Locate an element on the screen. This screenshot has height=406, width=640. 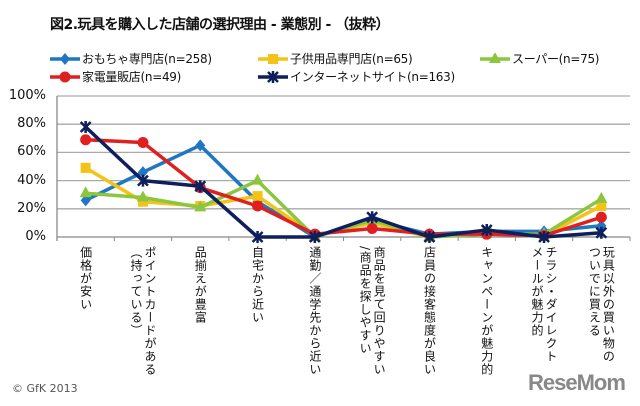
legend-label: スーパー(n=75) is located at coordinates (556, 59).